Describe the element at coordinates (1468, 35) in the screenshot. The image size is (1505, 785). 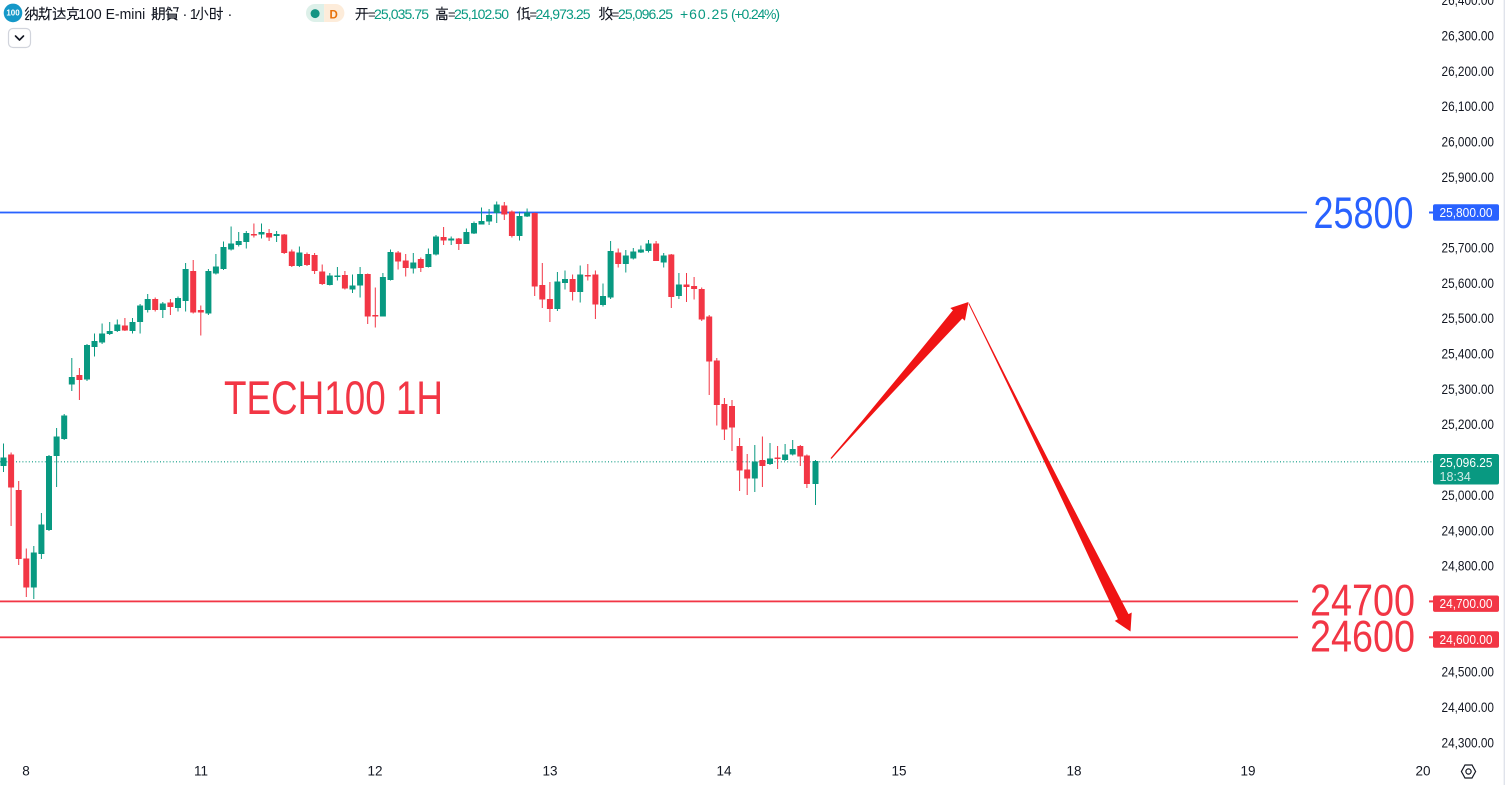
I see `svg-text: 26,300.00` at that location.